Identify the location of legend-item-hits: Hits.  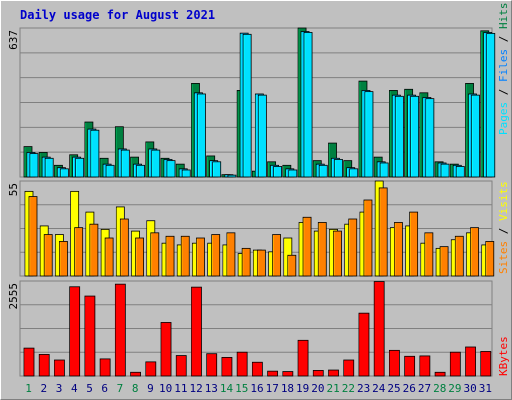
(503, 16).